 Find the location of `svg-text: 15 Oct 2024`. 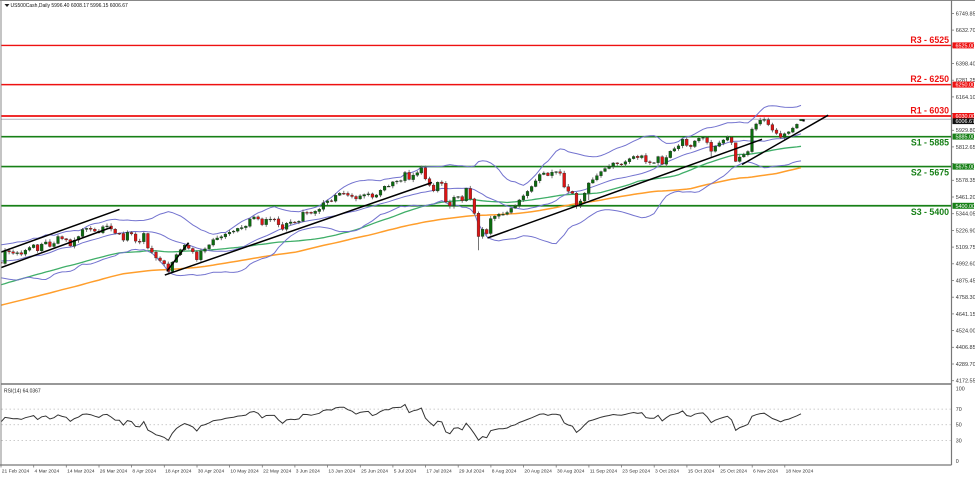

svg-text: 15 Oct 2024 is located at coordinates (701, 471).